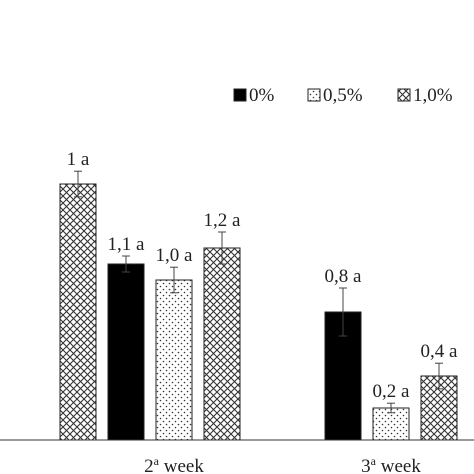  I want to click on x-tick-label: 3a week, so click(391, 464).